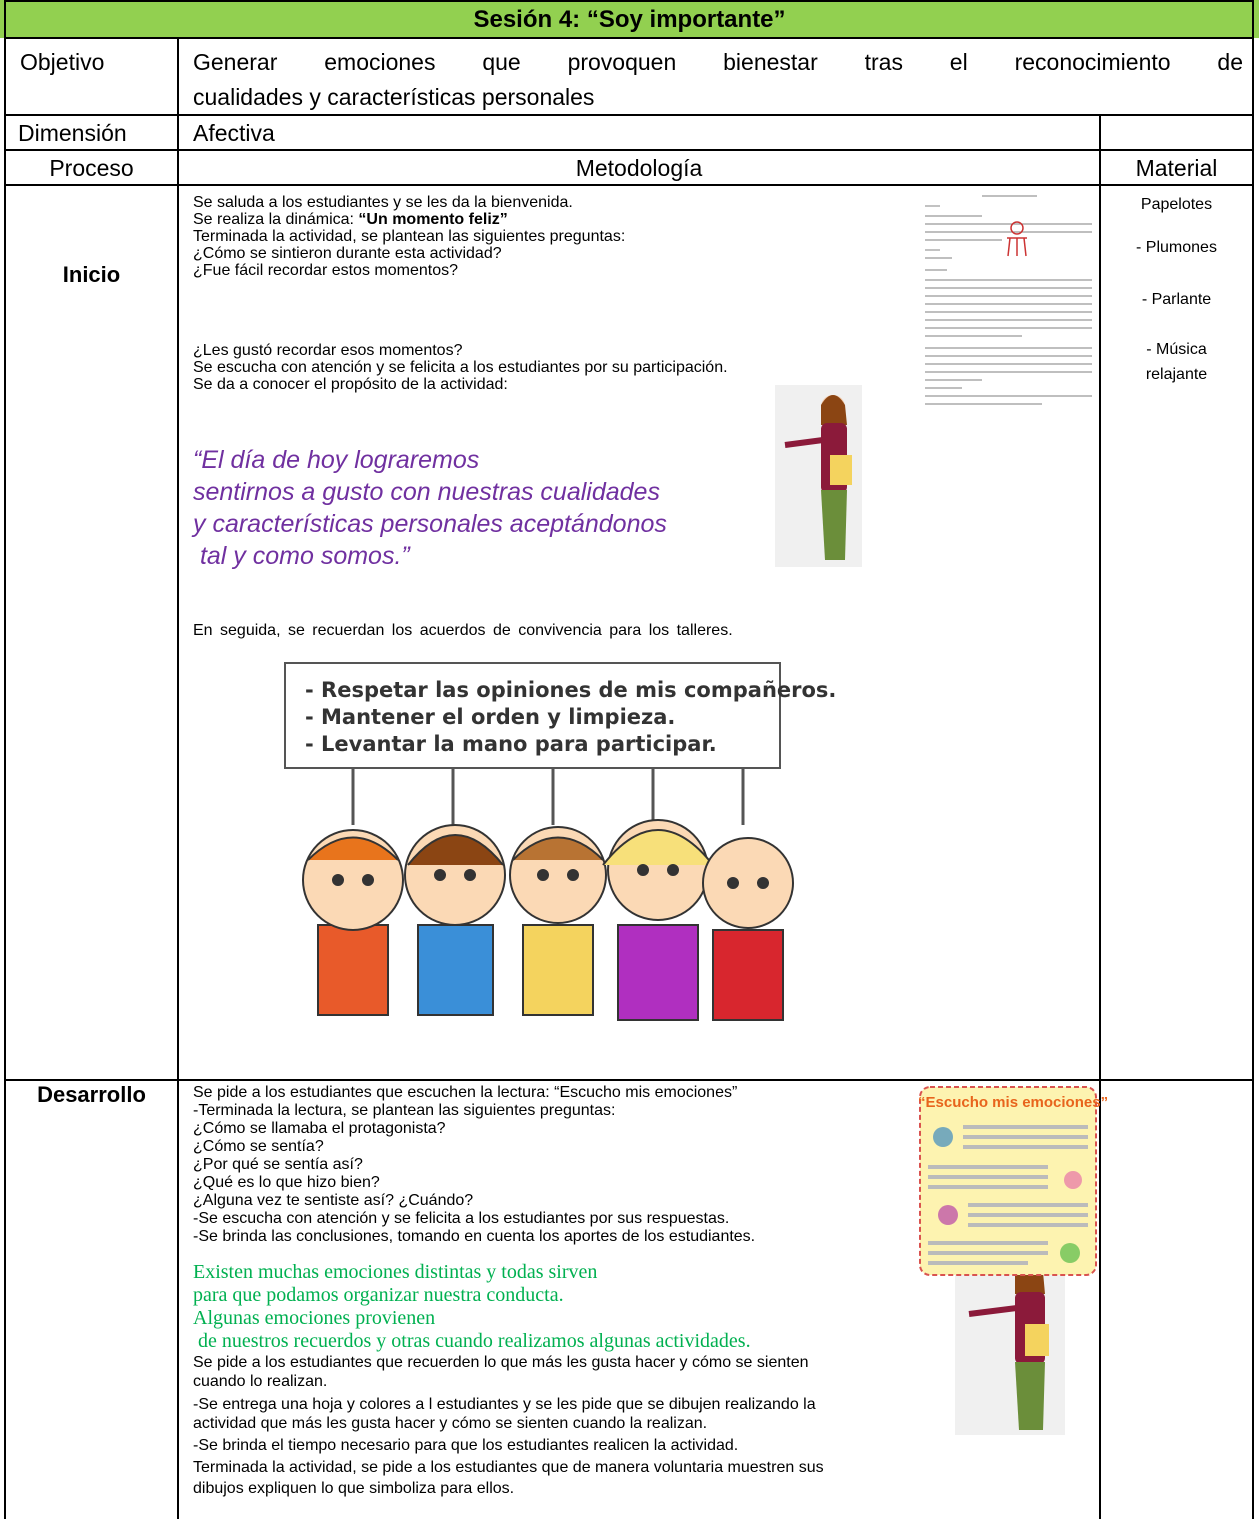 This screenshot has width=1259, height=1519. I want to click on process-label: Desarrollo, so click(91, 1094).